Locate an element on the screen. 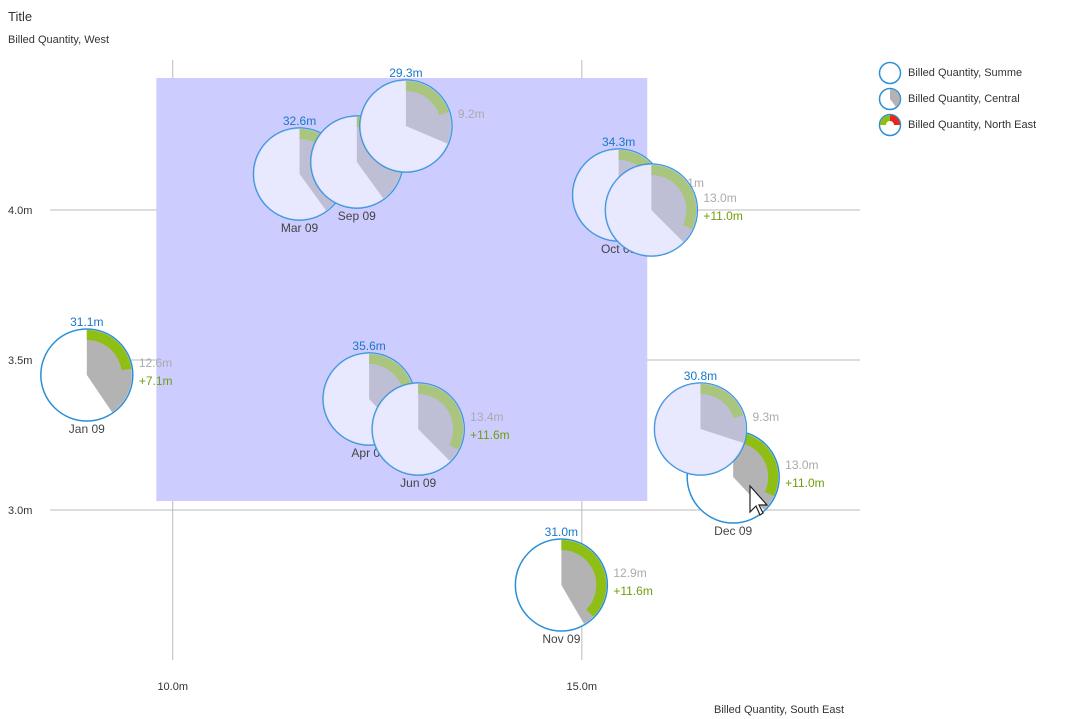  bubble-jan-09: 31.1m 12.6m +7.1m Jan 09 is located at coordinates (106, 375).